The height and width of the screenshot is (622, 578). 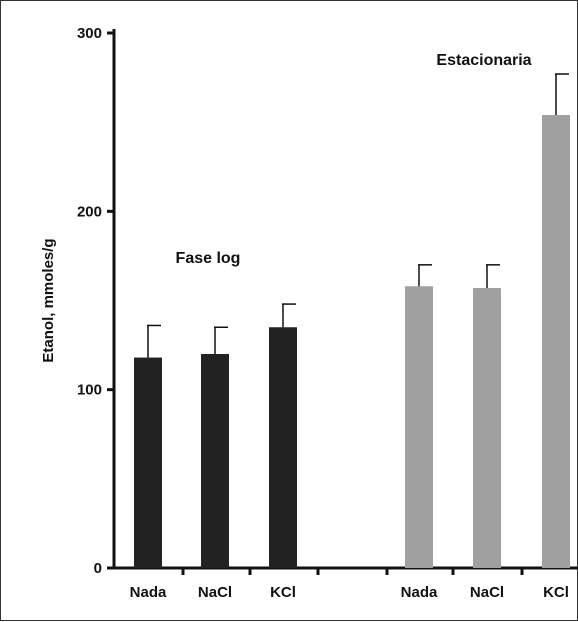 What do you see at coordinates (483, 60) in the screenshot?
I see `group-annotation: Estacionaria` at bounding box center [483, 60].